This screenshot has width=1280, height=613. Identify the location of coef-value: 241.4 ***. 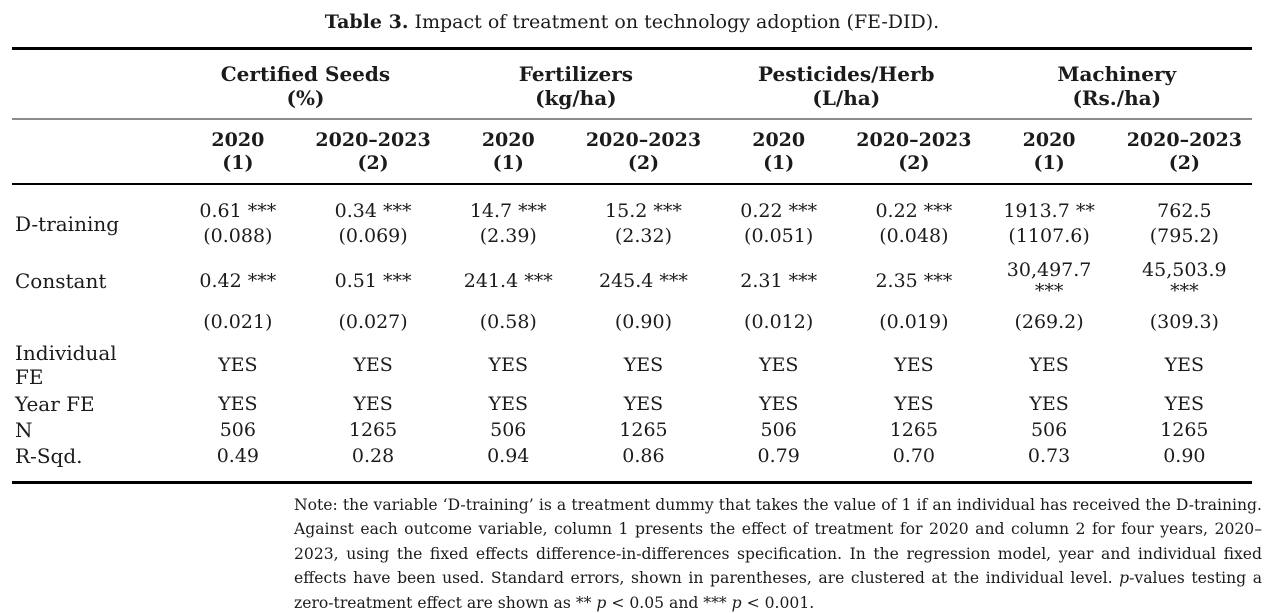
(508, 280).